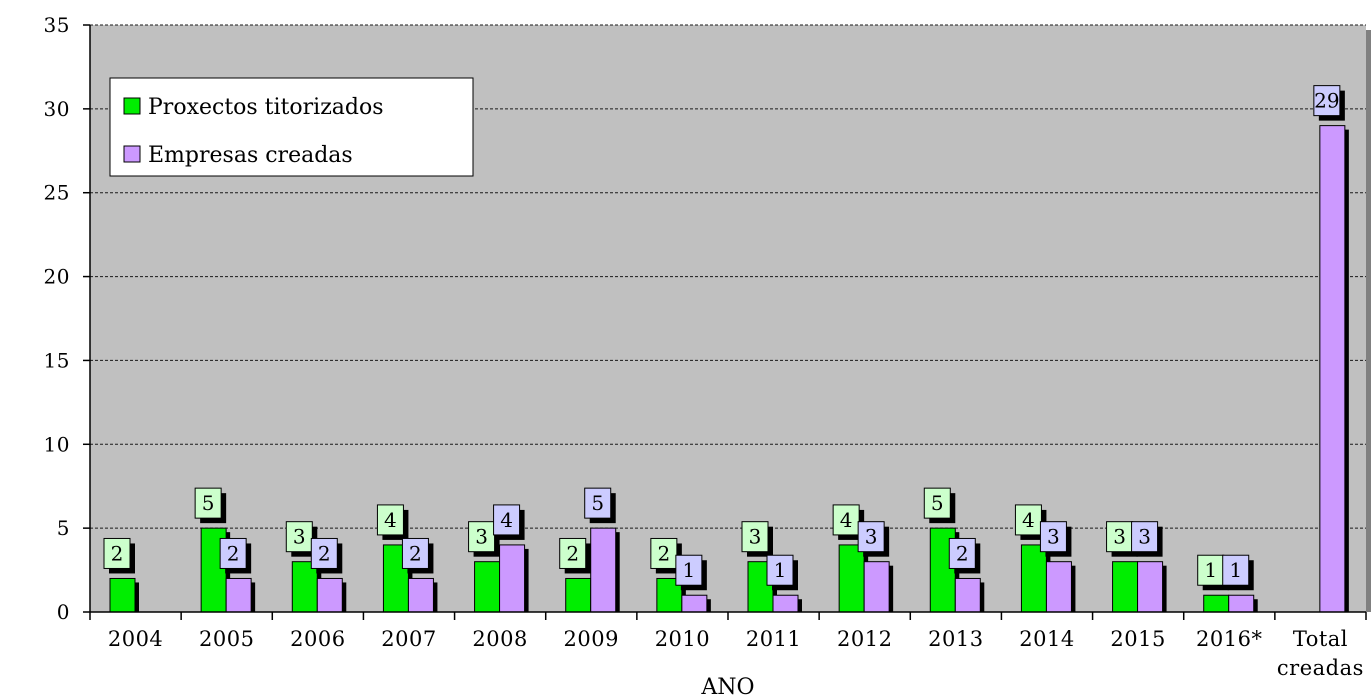 Image resolution: width=1371 pixels, height=697 pixels. I want to click on legend: Proxectos titorizados Empresas creadas, so click(291, 127).